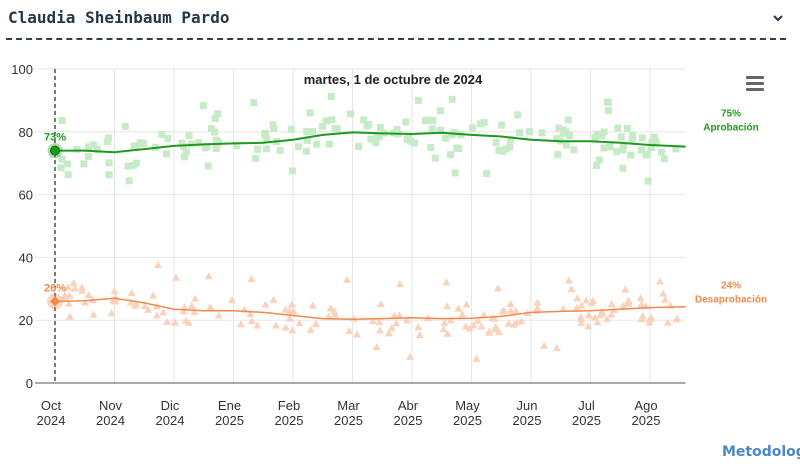 The width and height of the screenshot is (800, 472). What do you see at coordinates (396, 39) in the screenshot?
I see `header-divider` at bounding box center [396, 39].